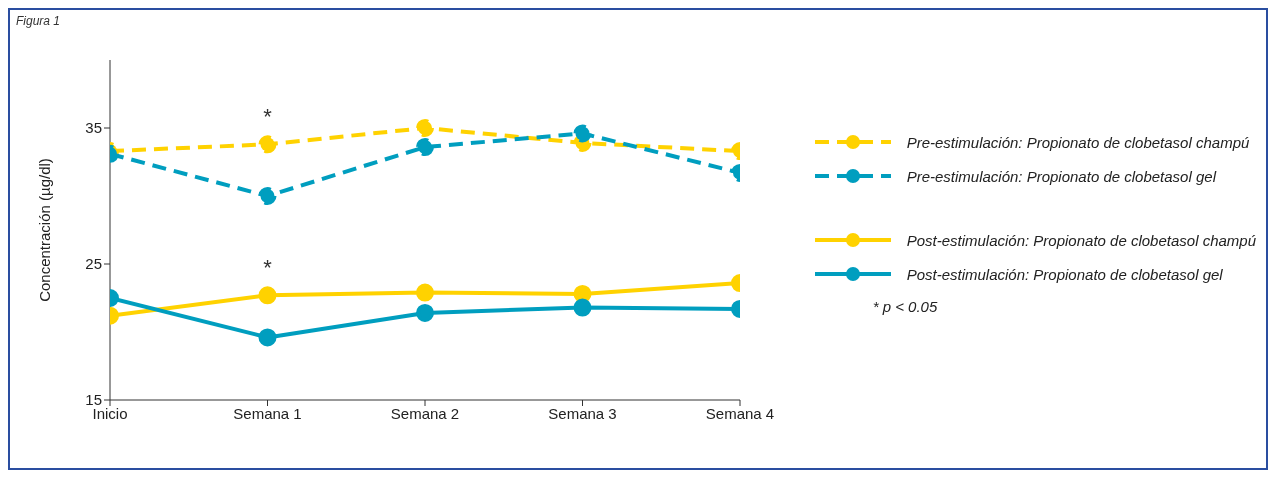 The image size is (1278, 480). Describe the element at coordinates (267, 413) in the screenshot. I see `x-tick-label: Semana 1` at that location.